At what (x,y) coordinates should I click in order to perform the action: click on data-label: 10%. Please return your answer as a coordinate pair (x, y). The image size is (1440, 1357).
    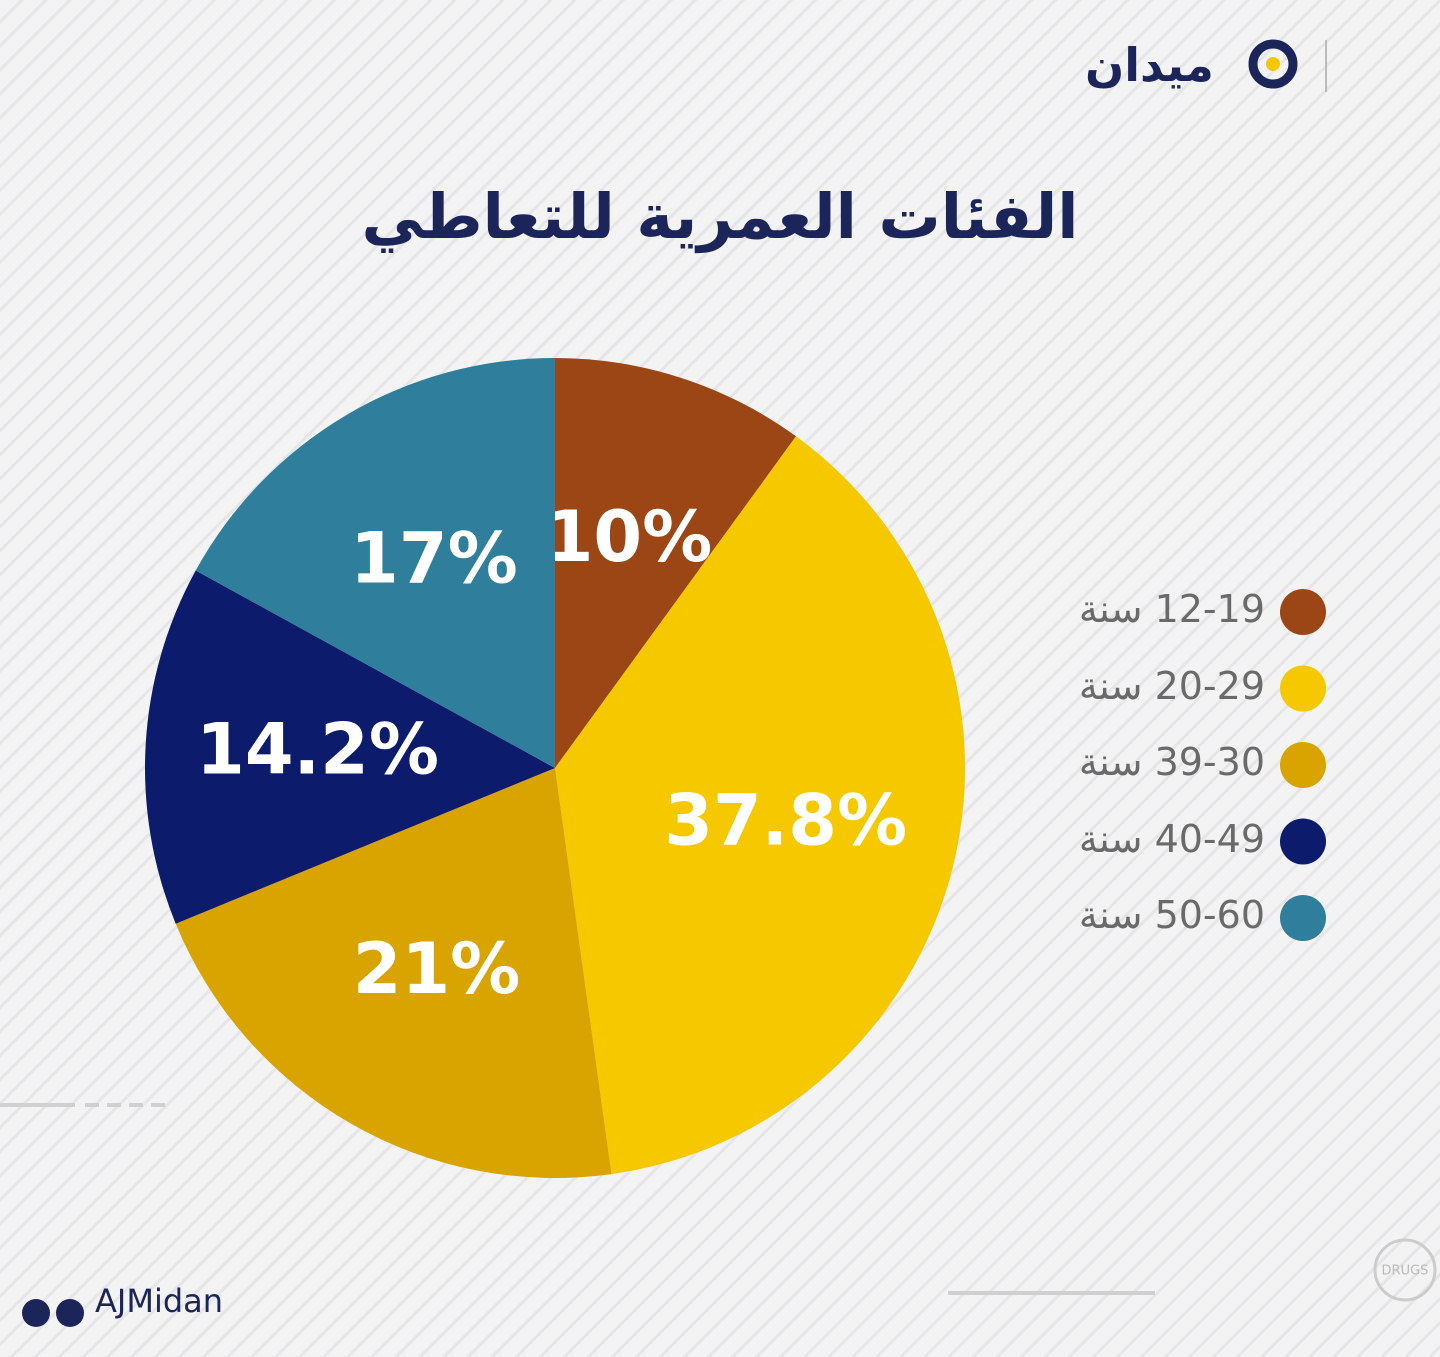
    Looking at the image, I should click on (629, 537).